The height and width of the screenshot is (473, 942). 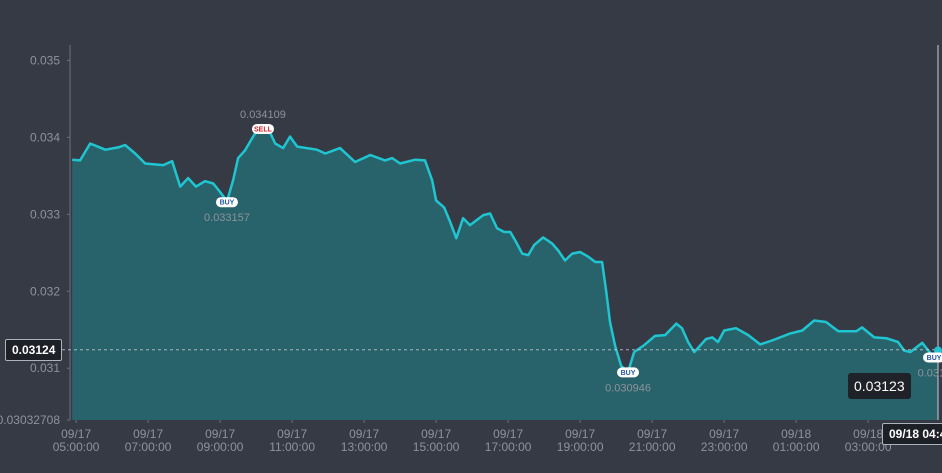 What do you see at coordinates (263, 115) in the screenshot?
I see `trade-price: 0.034109` at bounding box center [263, 115].